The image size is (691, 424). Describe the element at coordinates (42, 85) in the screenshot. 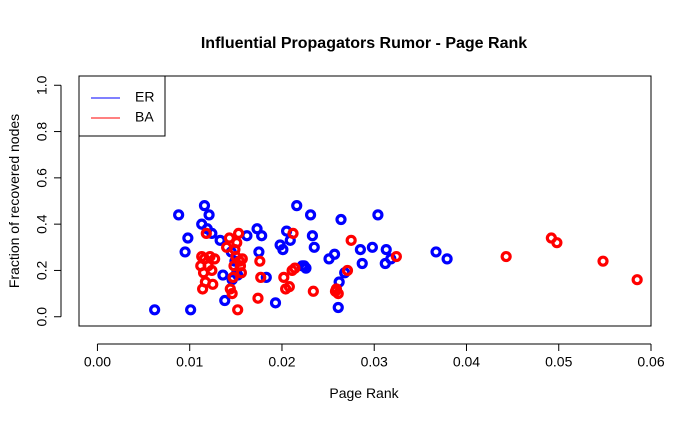

I see `y-tick-label: 1.0` at that location.